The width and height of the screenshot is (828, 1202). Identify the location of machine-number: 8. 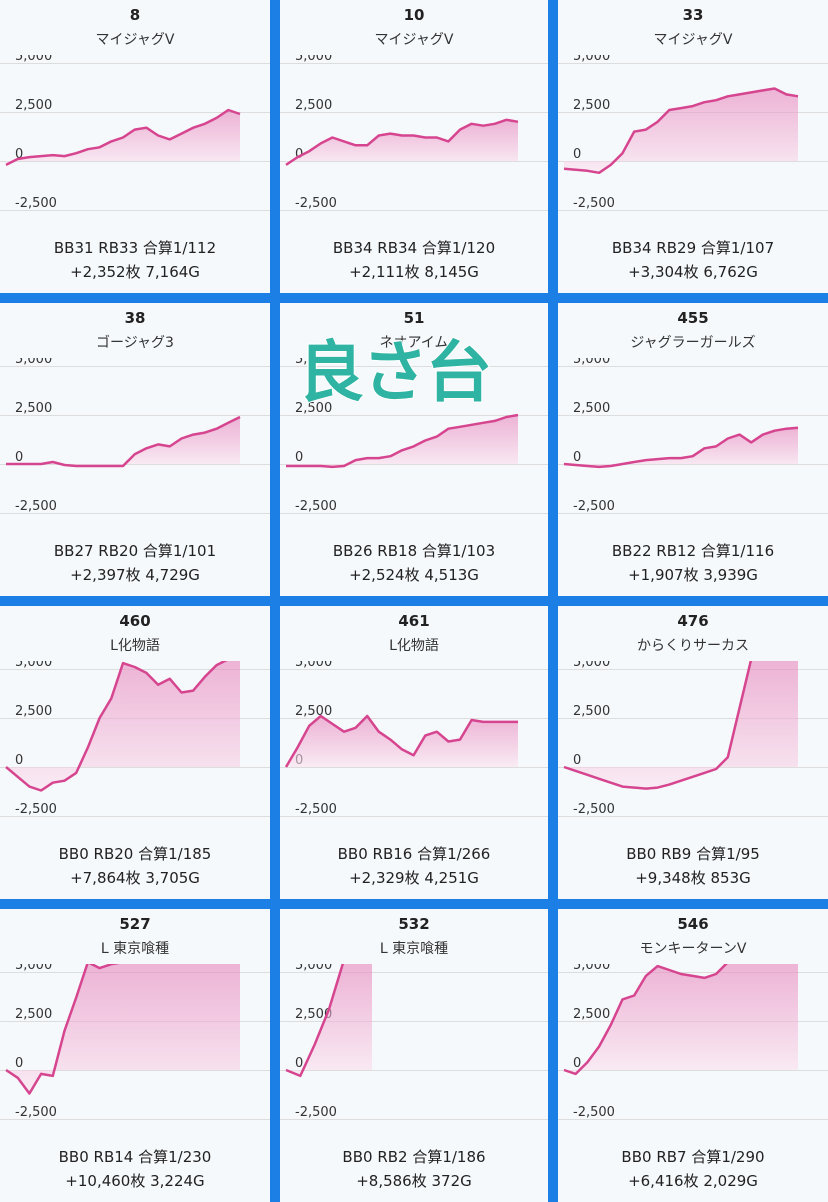
(135, 15).